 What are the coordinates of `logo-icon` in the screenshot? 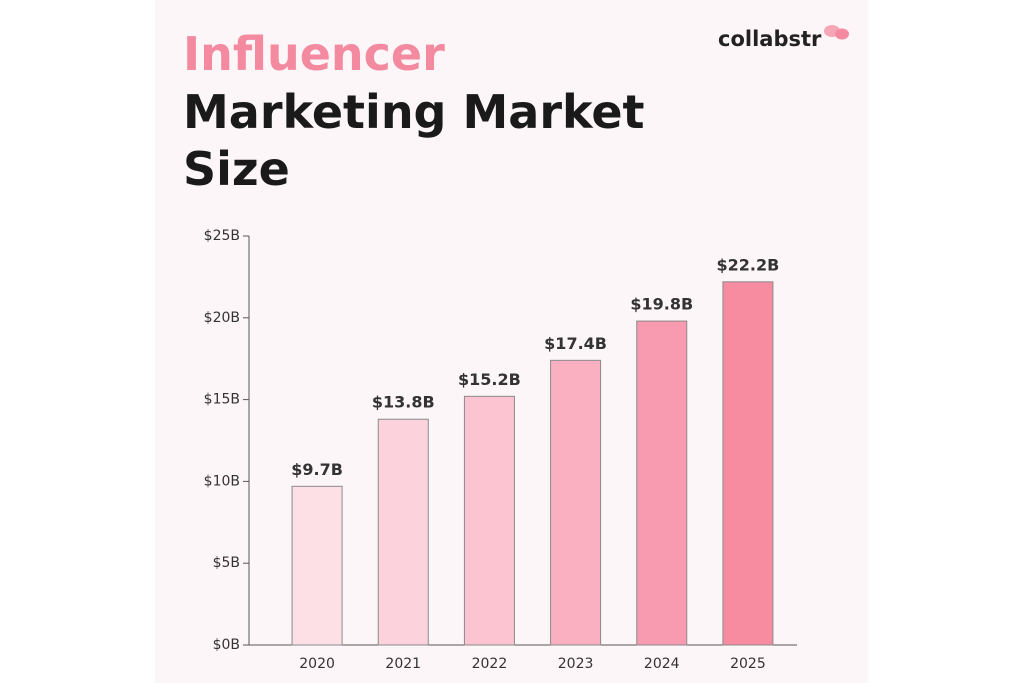 It's located at (836, 32).